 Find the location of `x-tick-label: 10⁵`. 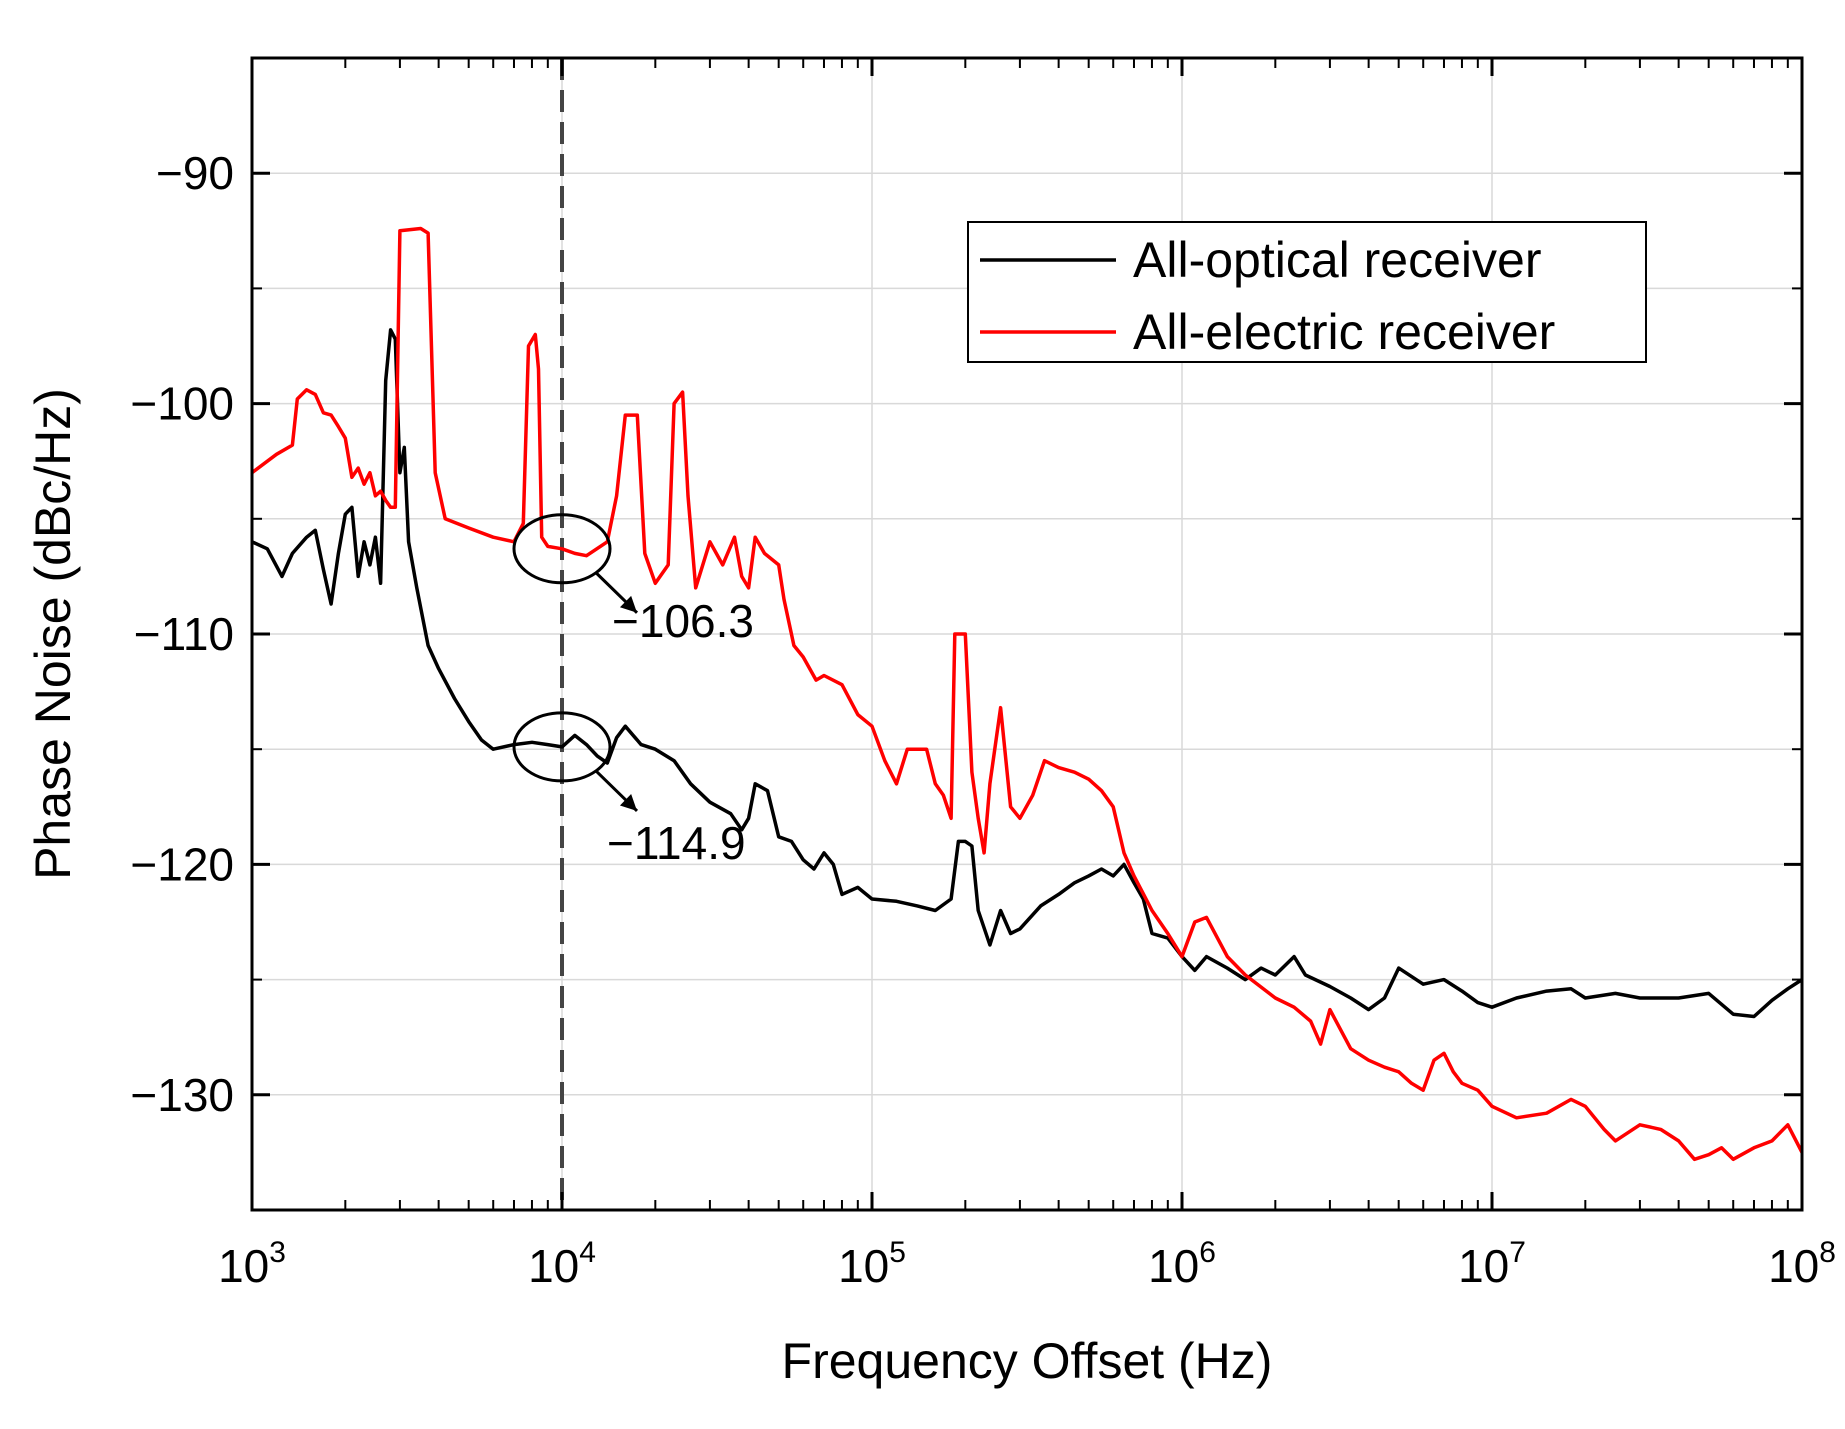

x-tick-label: 10⁵ is located at coordinates (872, 1264).